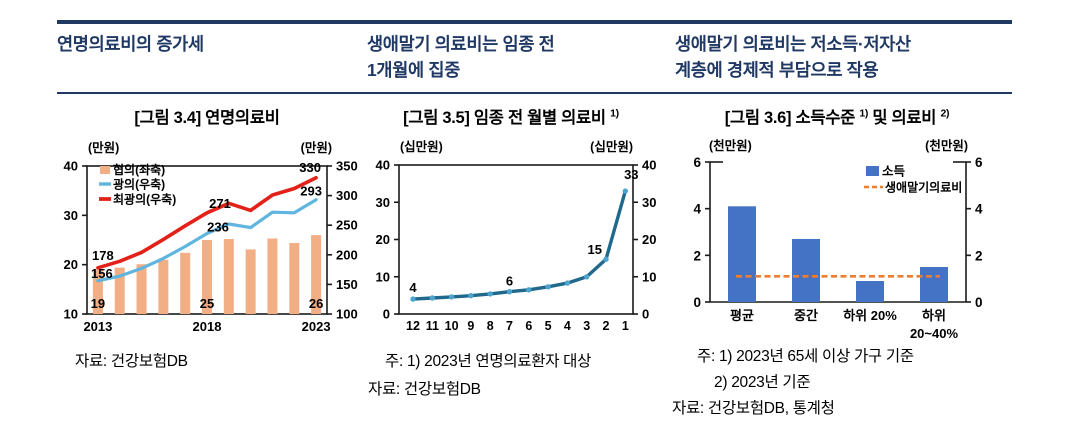 The width and height of the screenshot is (1068, 433). Describe the element at coordinates (207, 326) in the screenshot. I see `svg-text: 2018` at that location.